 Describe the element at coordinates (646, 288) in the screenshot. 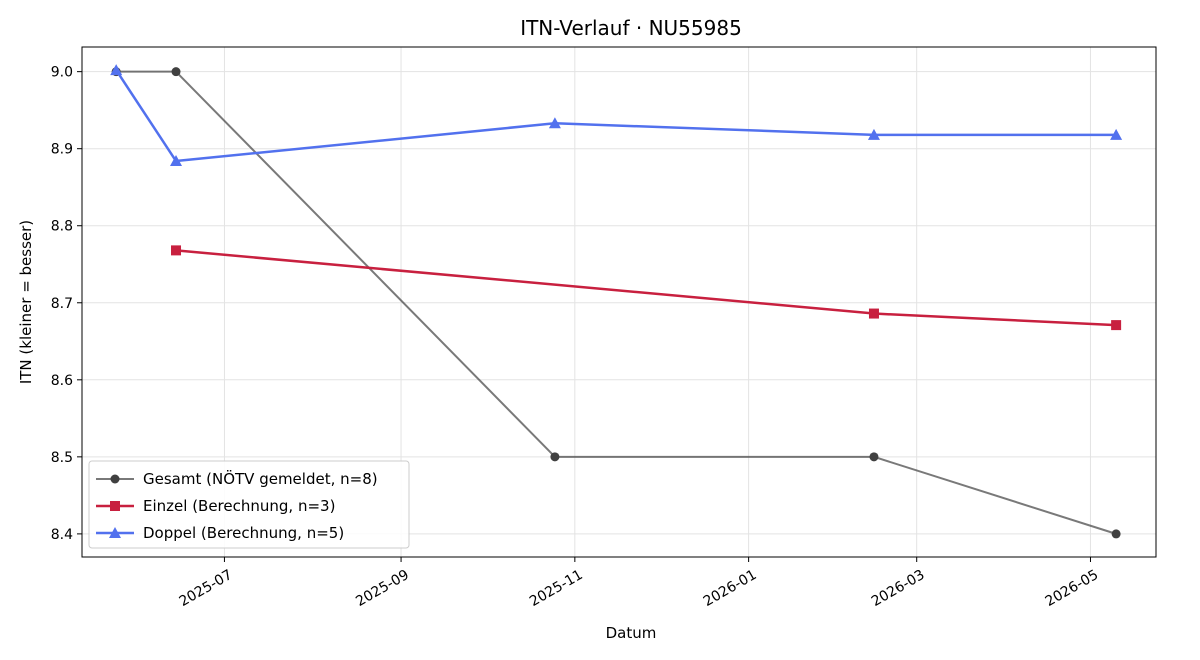

I see `series-square` at that location.